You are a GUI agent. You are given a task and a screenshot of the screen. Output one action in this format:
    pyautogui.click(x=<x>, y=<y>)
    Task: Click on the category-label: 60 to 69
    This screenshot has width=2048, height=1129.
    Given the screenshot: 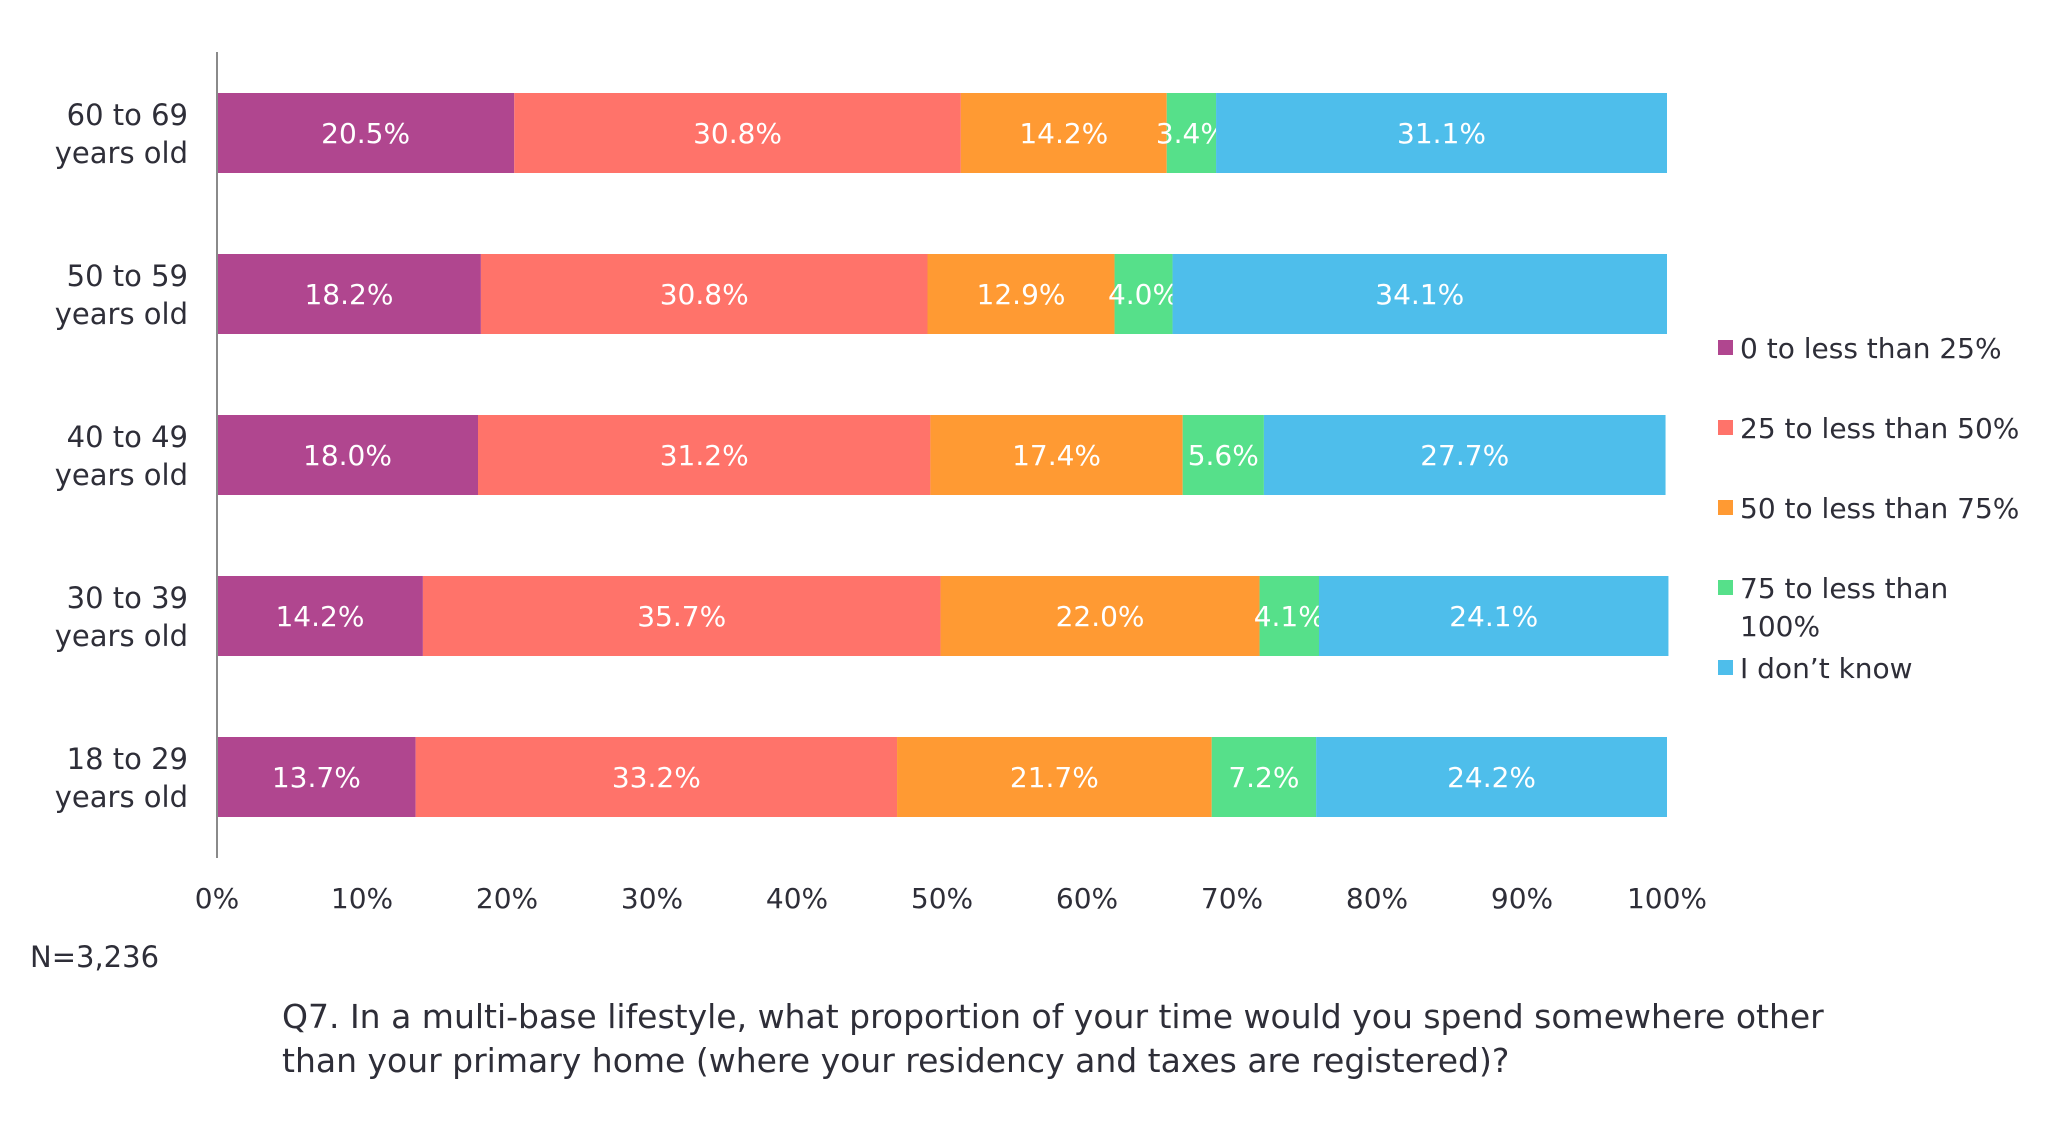 What is the action you would take?
    pyautogui.click(x=127, y=115)
    